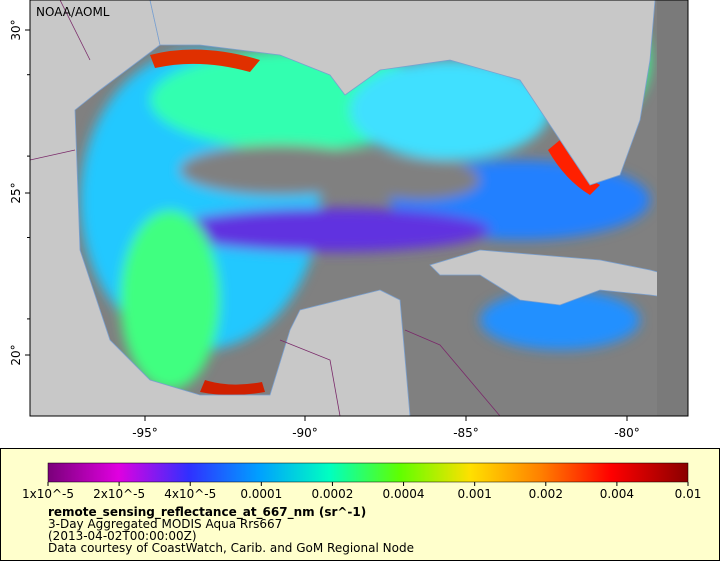 The height and width of the screenshot is (561, 720). I want to click on colorbar-label: 4x10^-5, so click(190, 494).